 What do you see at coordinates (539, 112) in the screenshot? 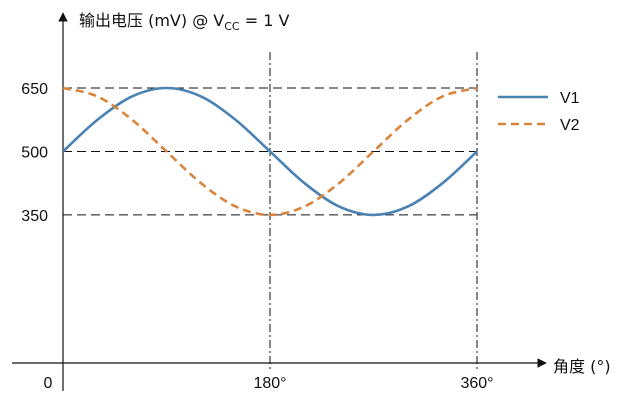
I see `legend: V1 V2` at bounding box center [539, 112].